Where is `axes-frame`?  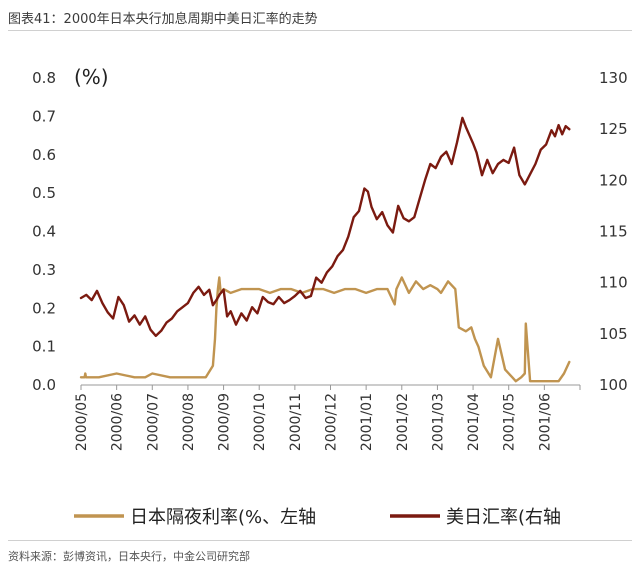 axes-frame is located at coordinates (330, 387).